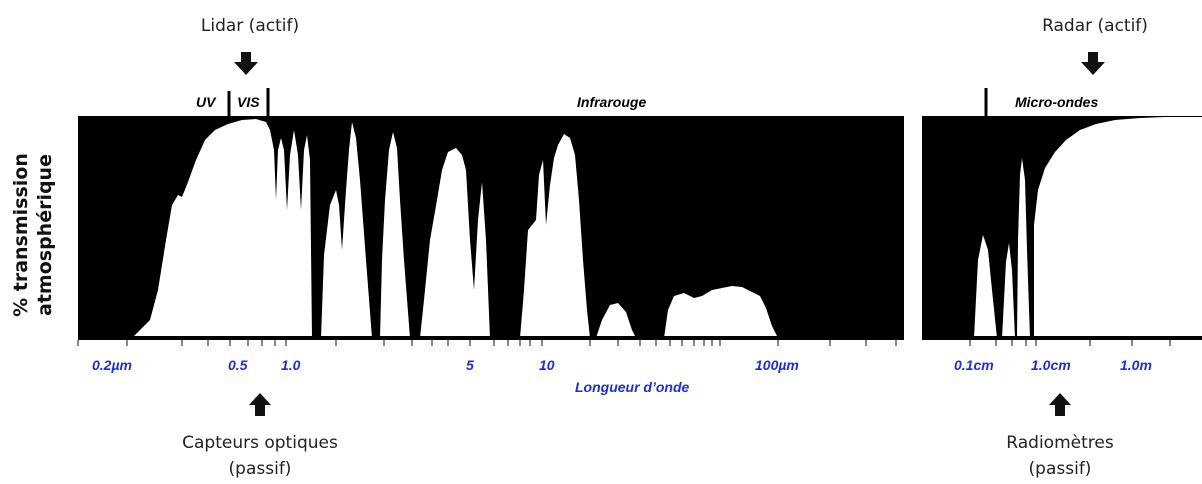 Image resolution: width=1202 pixels, height=484 pixels. What do you see at coordinates (1093, 63) in the screenshot?
I see `radar-arrow` at bounding box center [1093, 63].